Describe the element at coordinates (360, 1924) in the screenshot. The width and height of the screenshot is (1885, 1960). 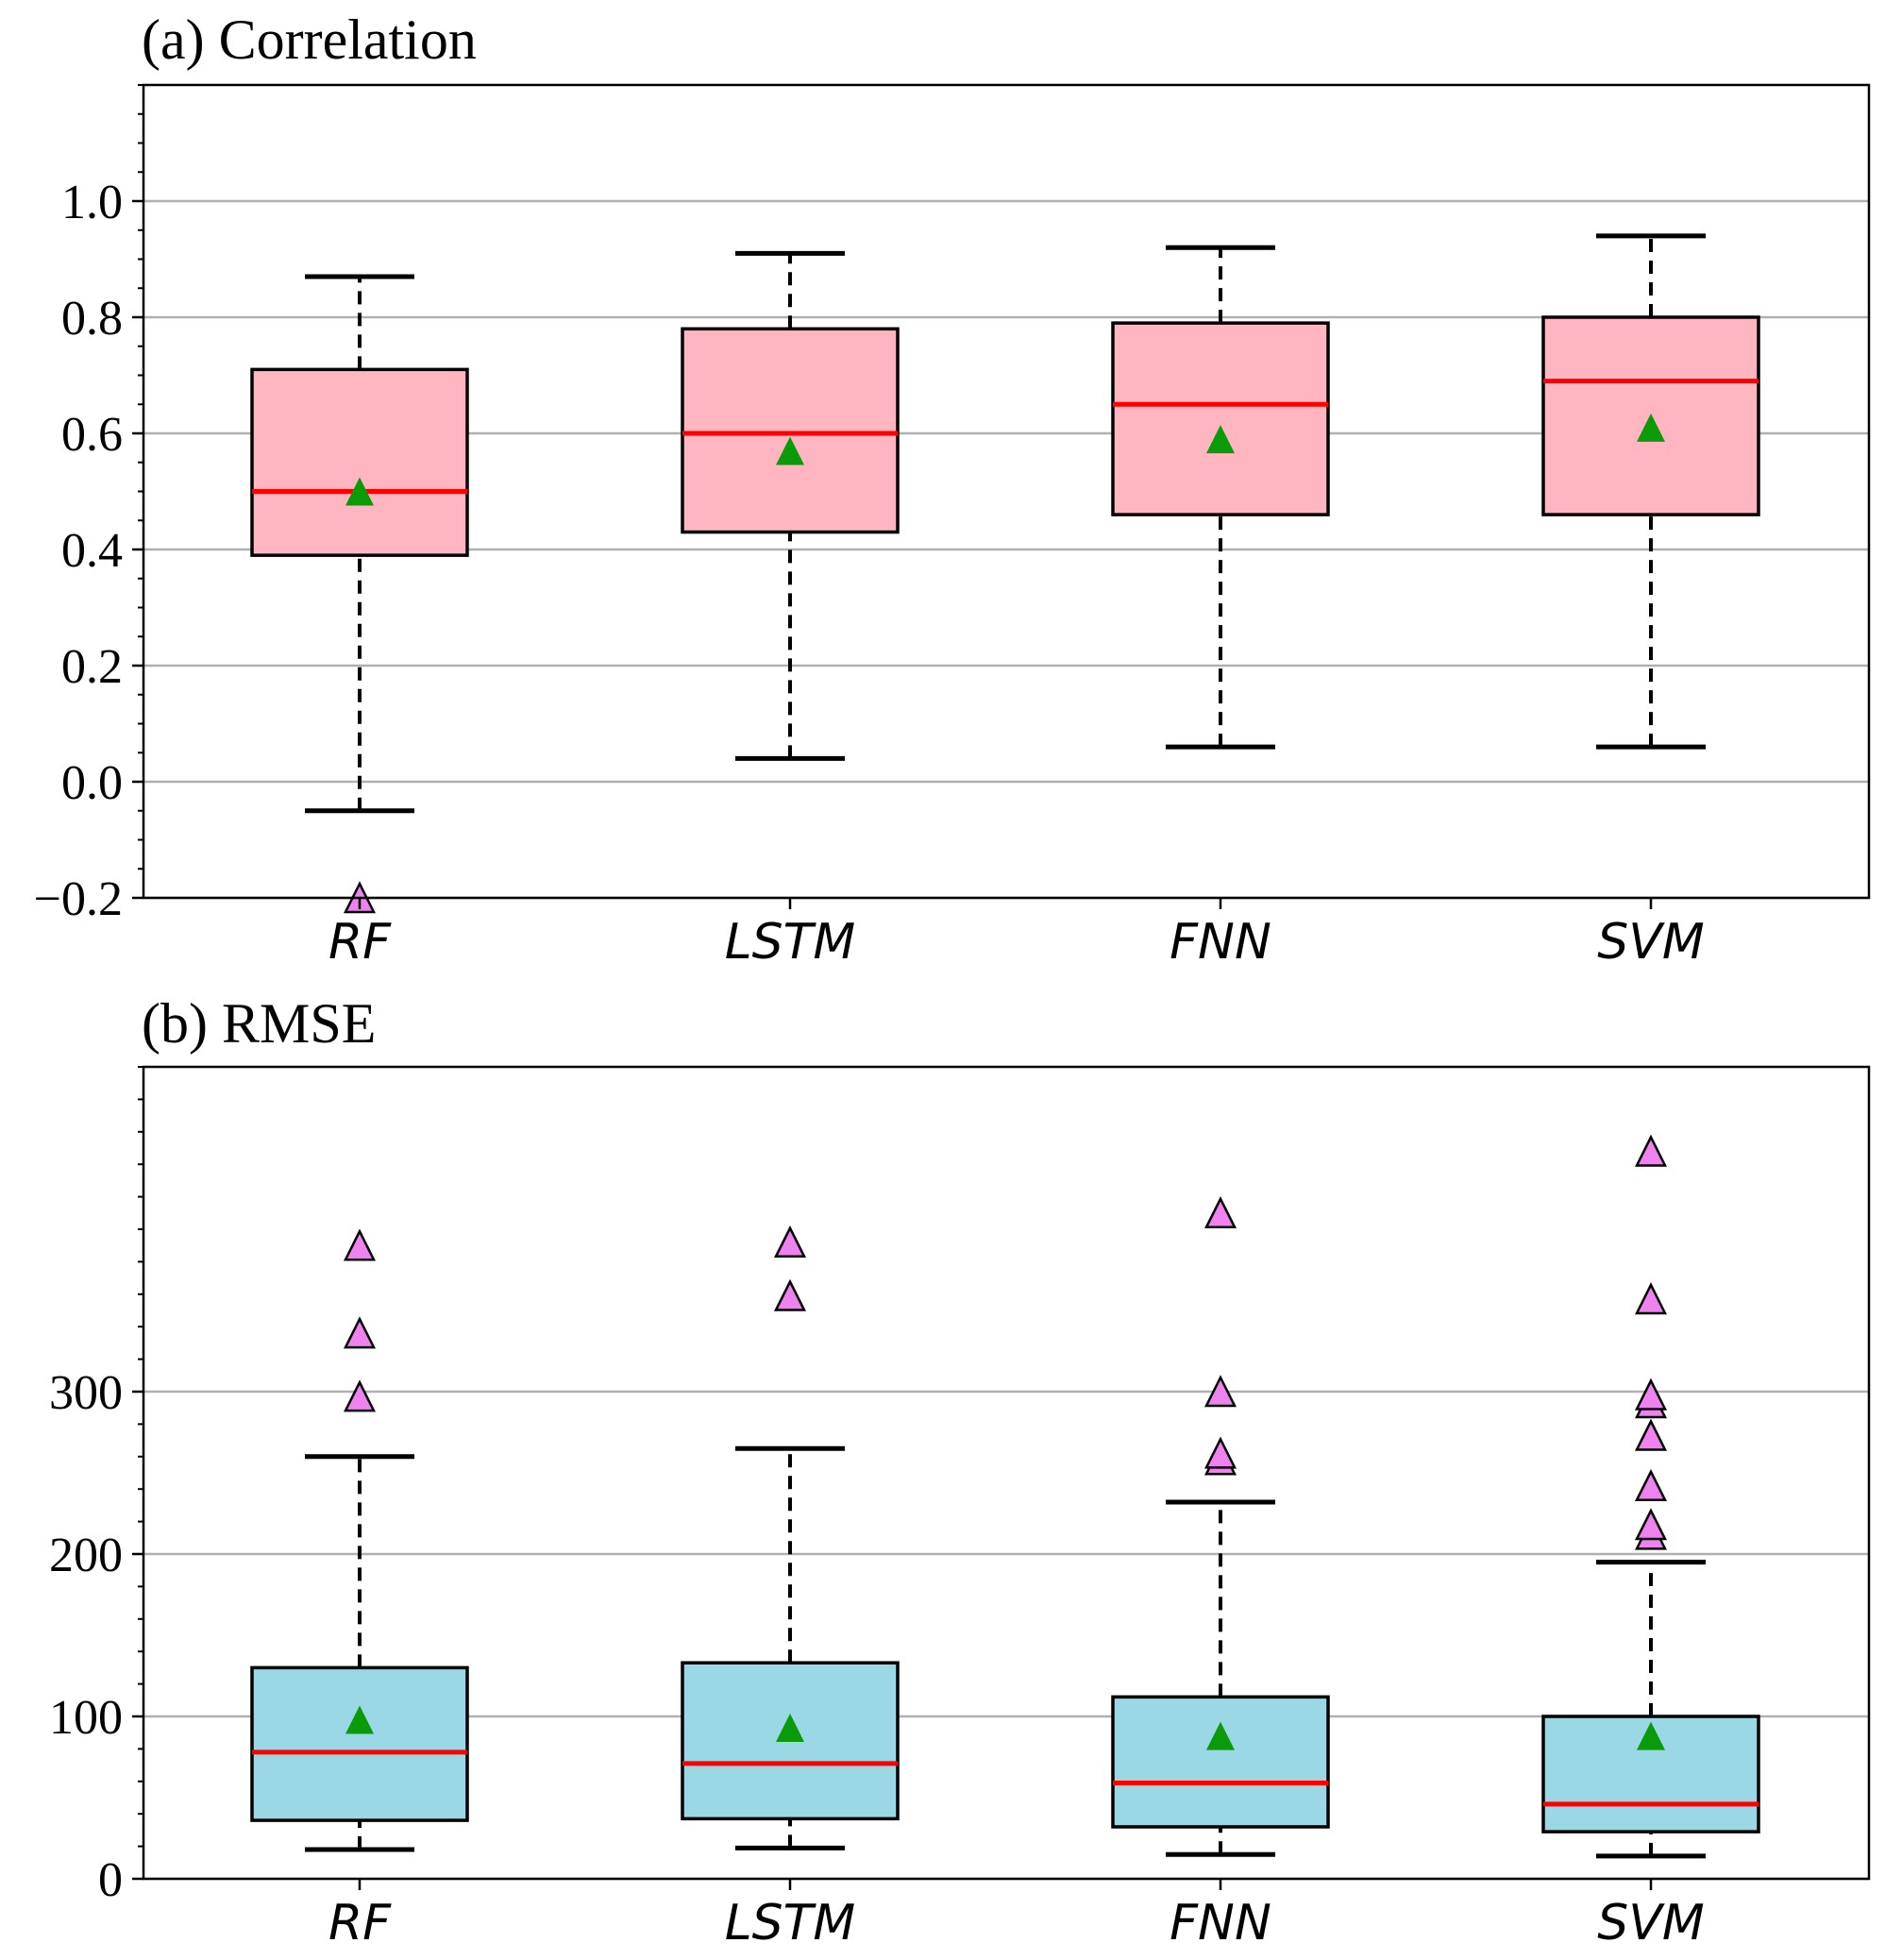
I see `rmse-x-tick-label: RF` at that location.